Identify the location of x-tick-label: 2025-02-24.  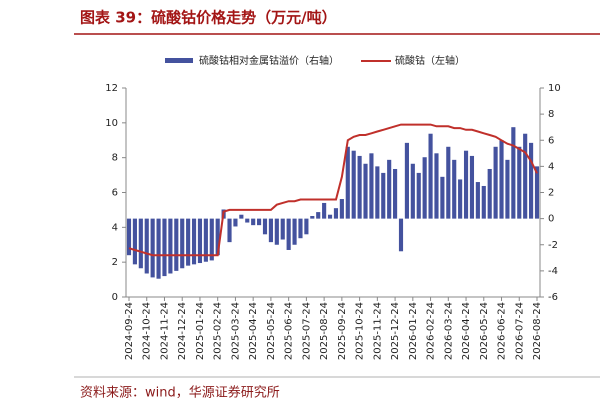
(218, 331).